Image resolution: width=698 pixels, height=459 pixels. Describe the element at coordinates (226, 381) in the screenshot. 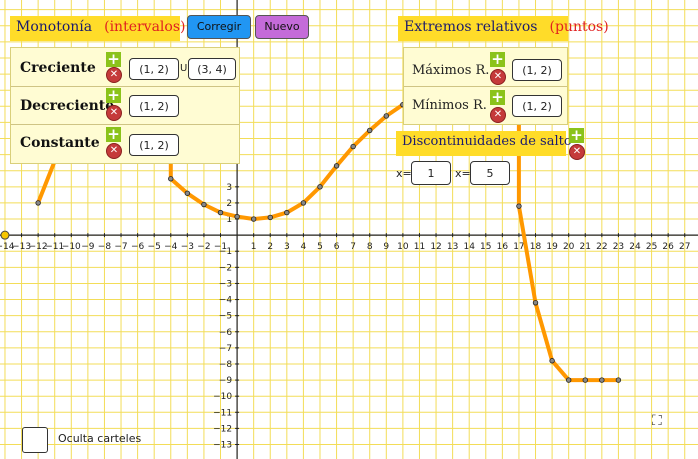

I see `y-tick-label: −9` at that location.